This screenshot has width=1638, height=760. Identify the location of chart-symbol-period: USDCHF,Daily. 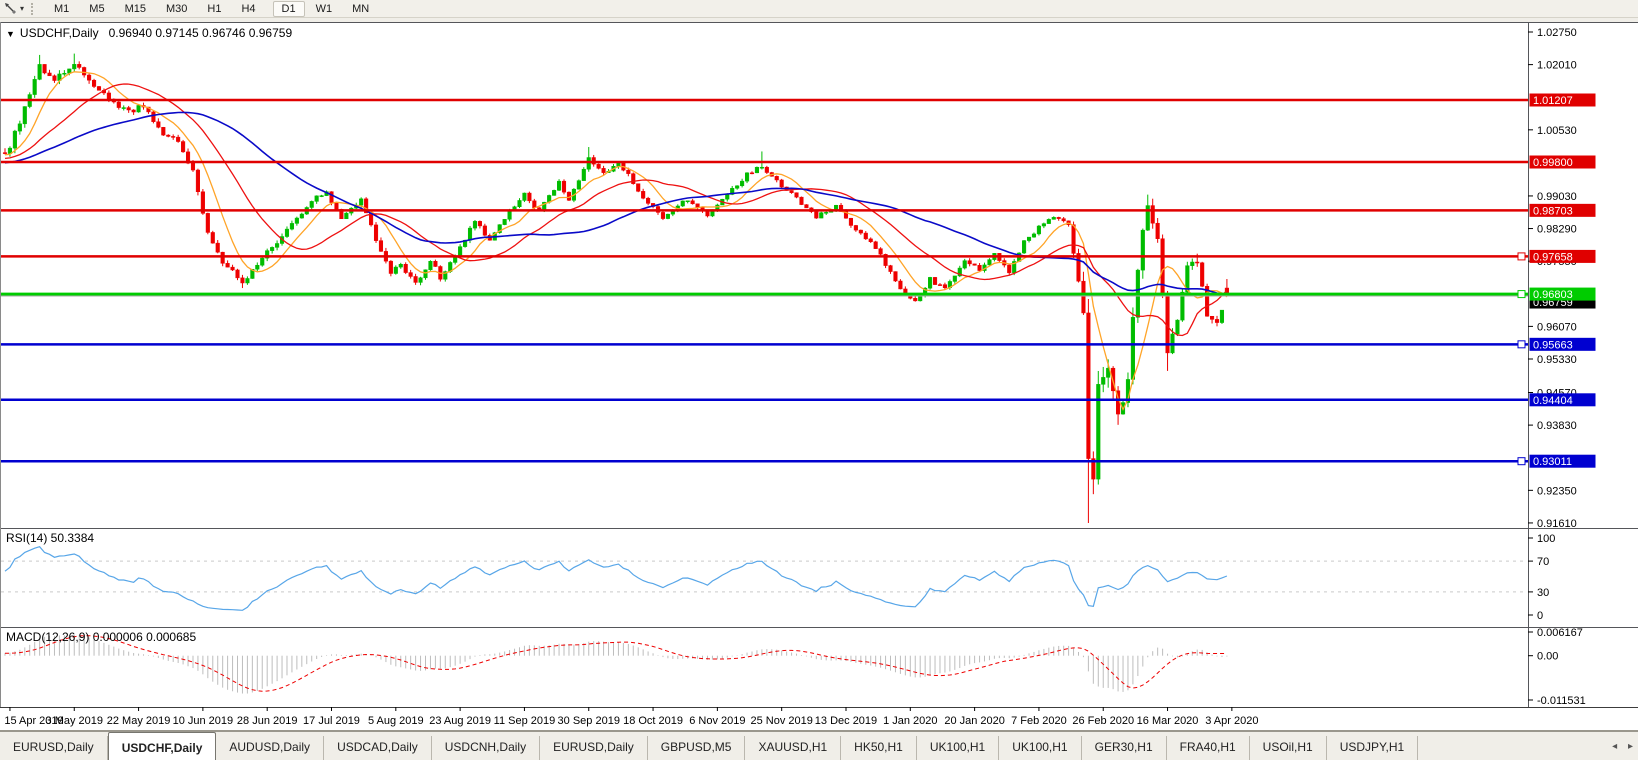
(59, 33).